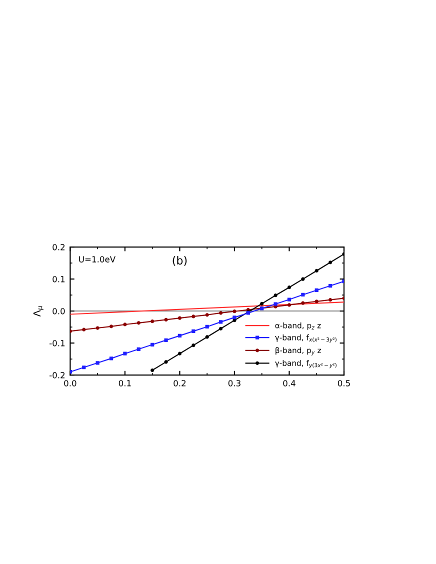 The image size is (436, 564). What do you see at coordinates (58, 247) in the screenshot?
I see `y-tick-label: 0.2` at bounding box center [58, 247].